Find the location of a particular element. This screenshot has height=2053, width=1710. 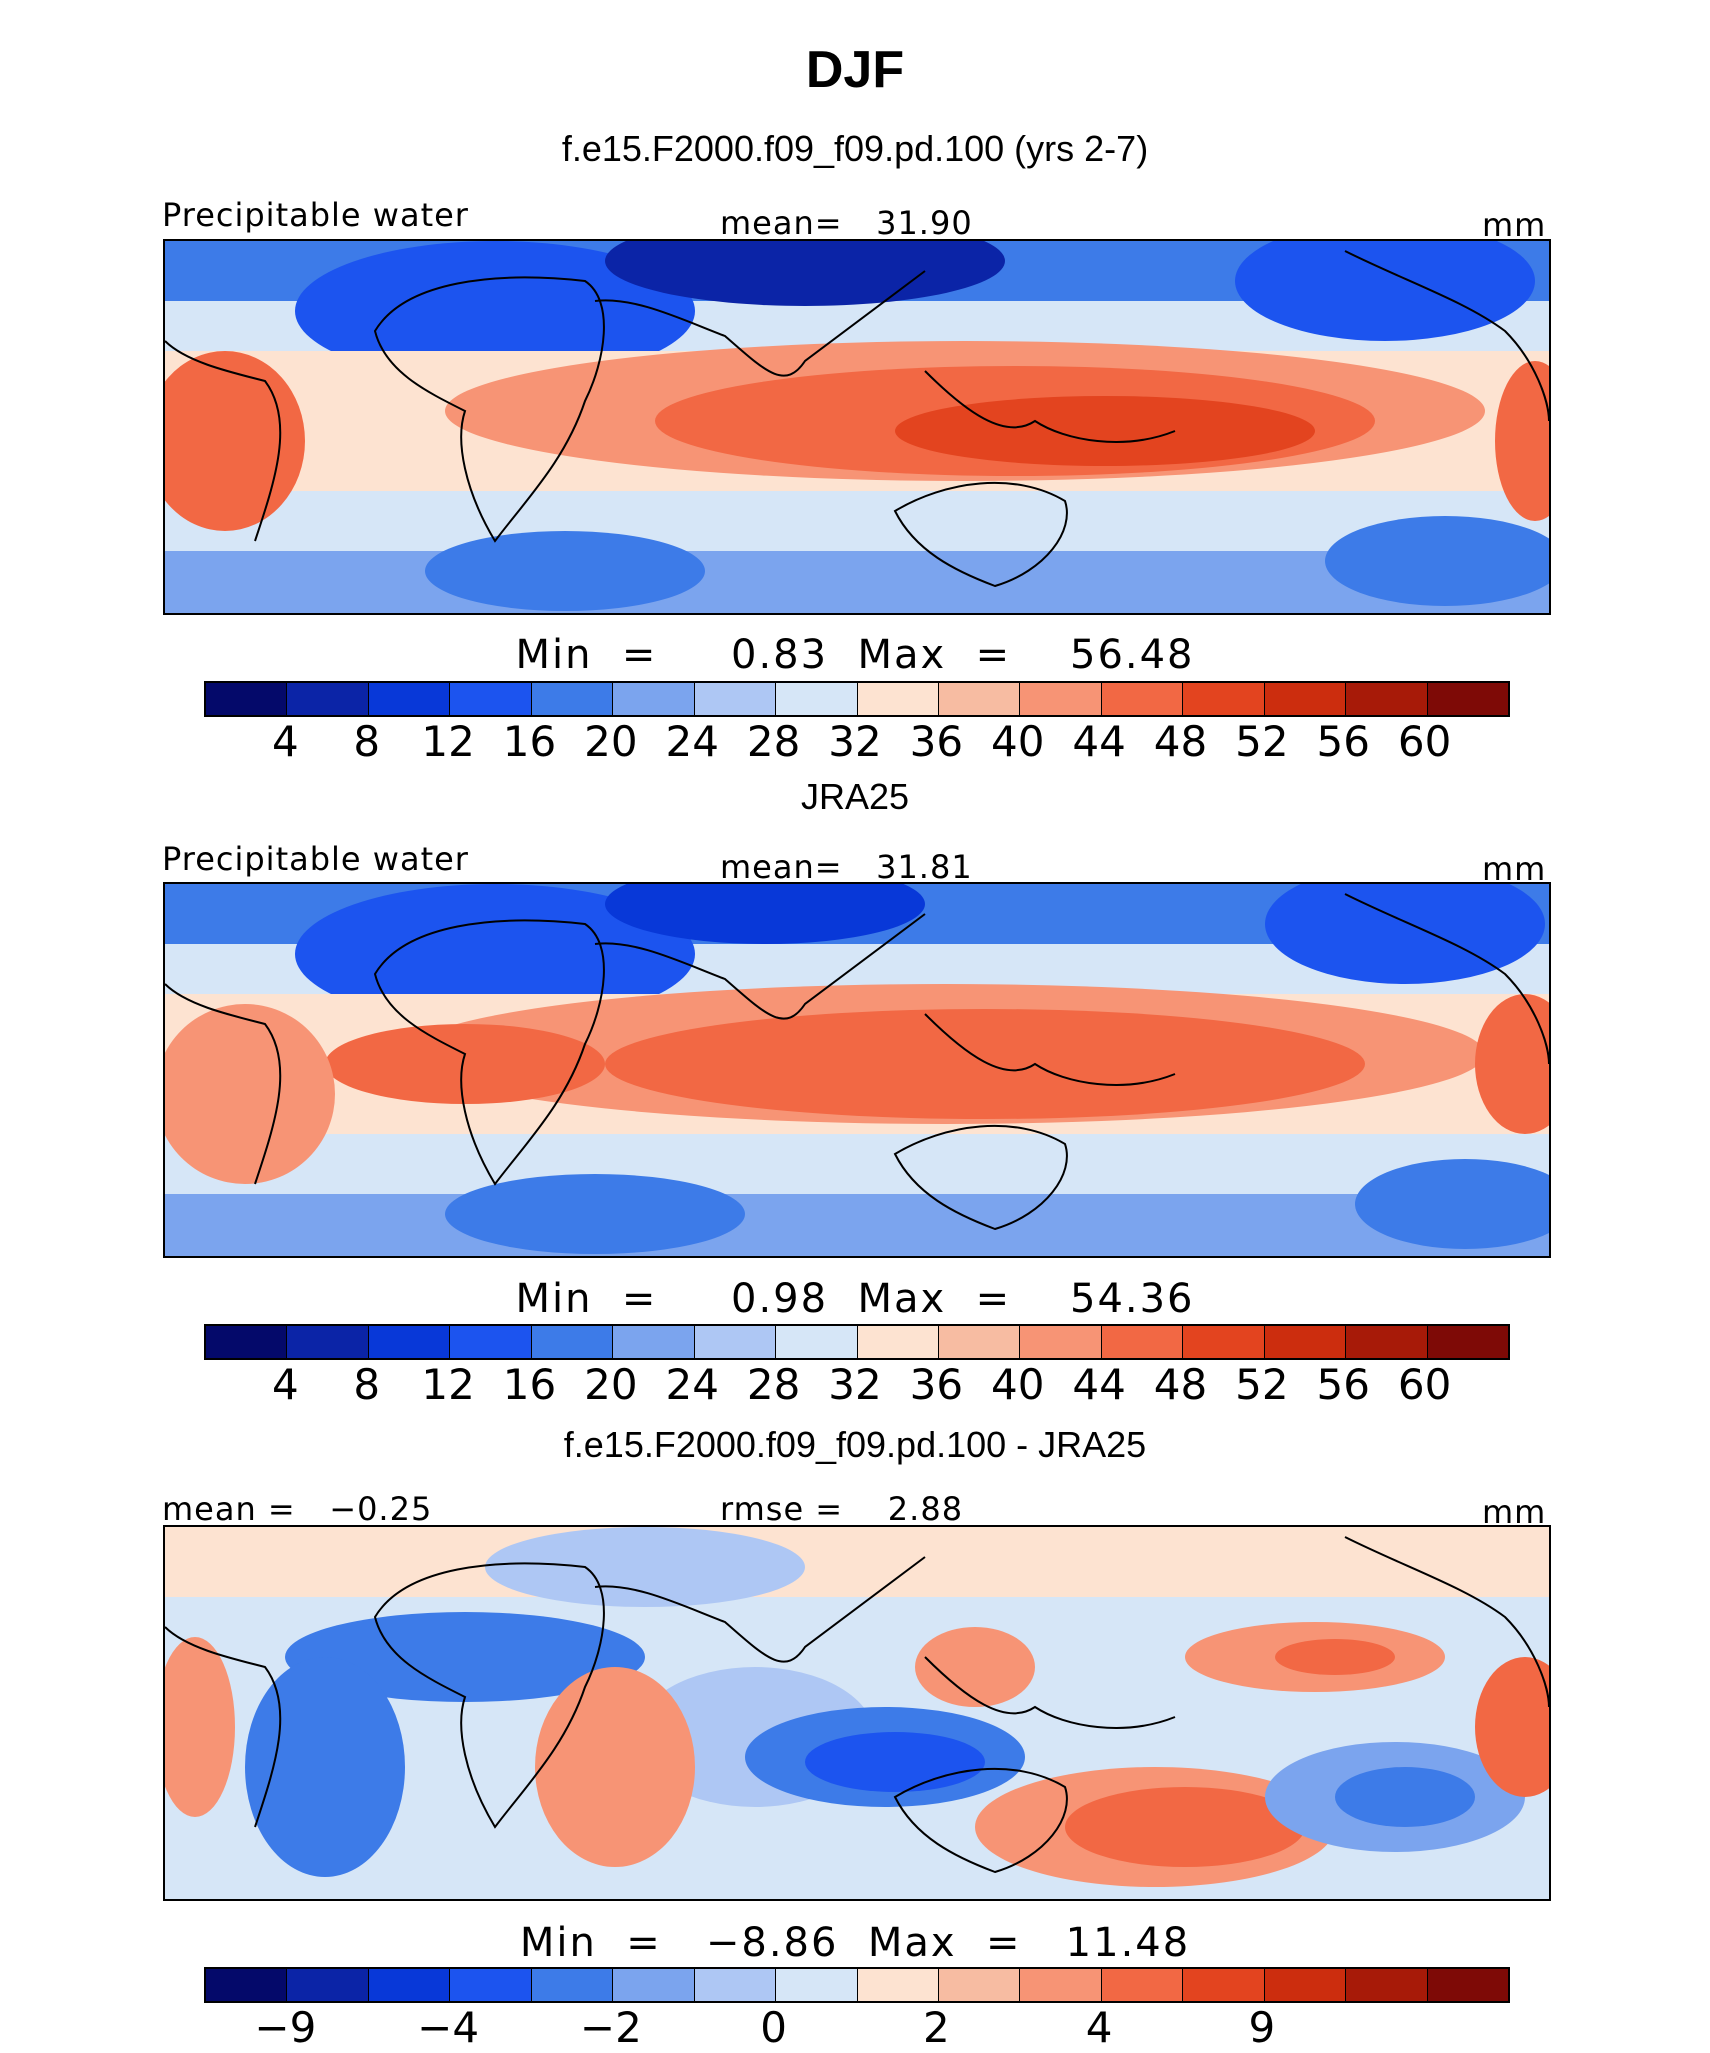

panel-2-colorbar-ticks: 4 8 12 16 20 24 28 32 36 40 44 48 52 56 60 is located at coordinates (857, 1385).